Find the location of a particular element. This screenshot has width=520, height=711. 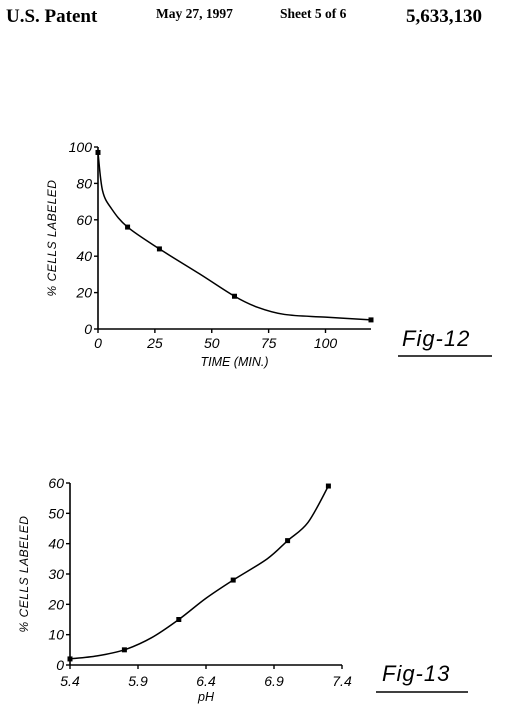

publication-date: May 27, 1997 is located at coordinates (194, 13).